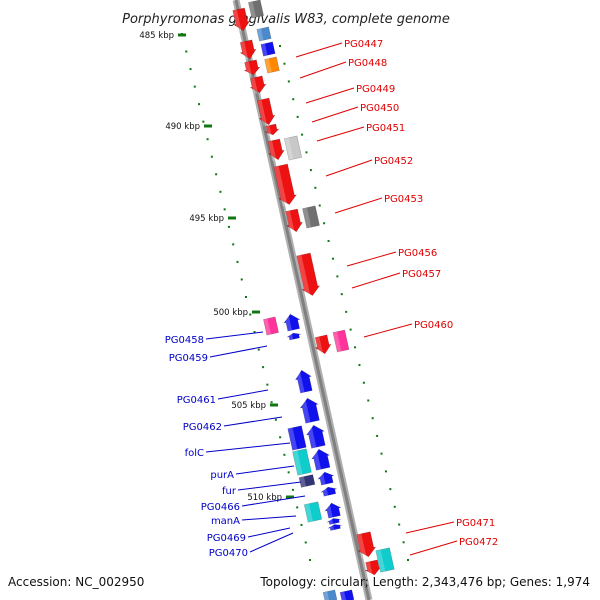 The width and height of the screenshot is (600, 600). What do you see at coordinates (334, 527) in the screenshot?
I see `gene-arrow-pg0470` at bounding box center [334, 527].